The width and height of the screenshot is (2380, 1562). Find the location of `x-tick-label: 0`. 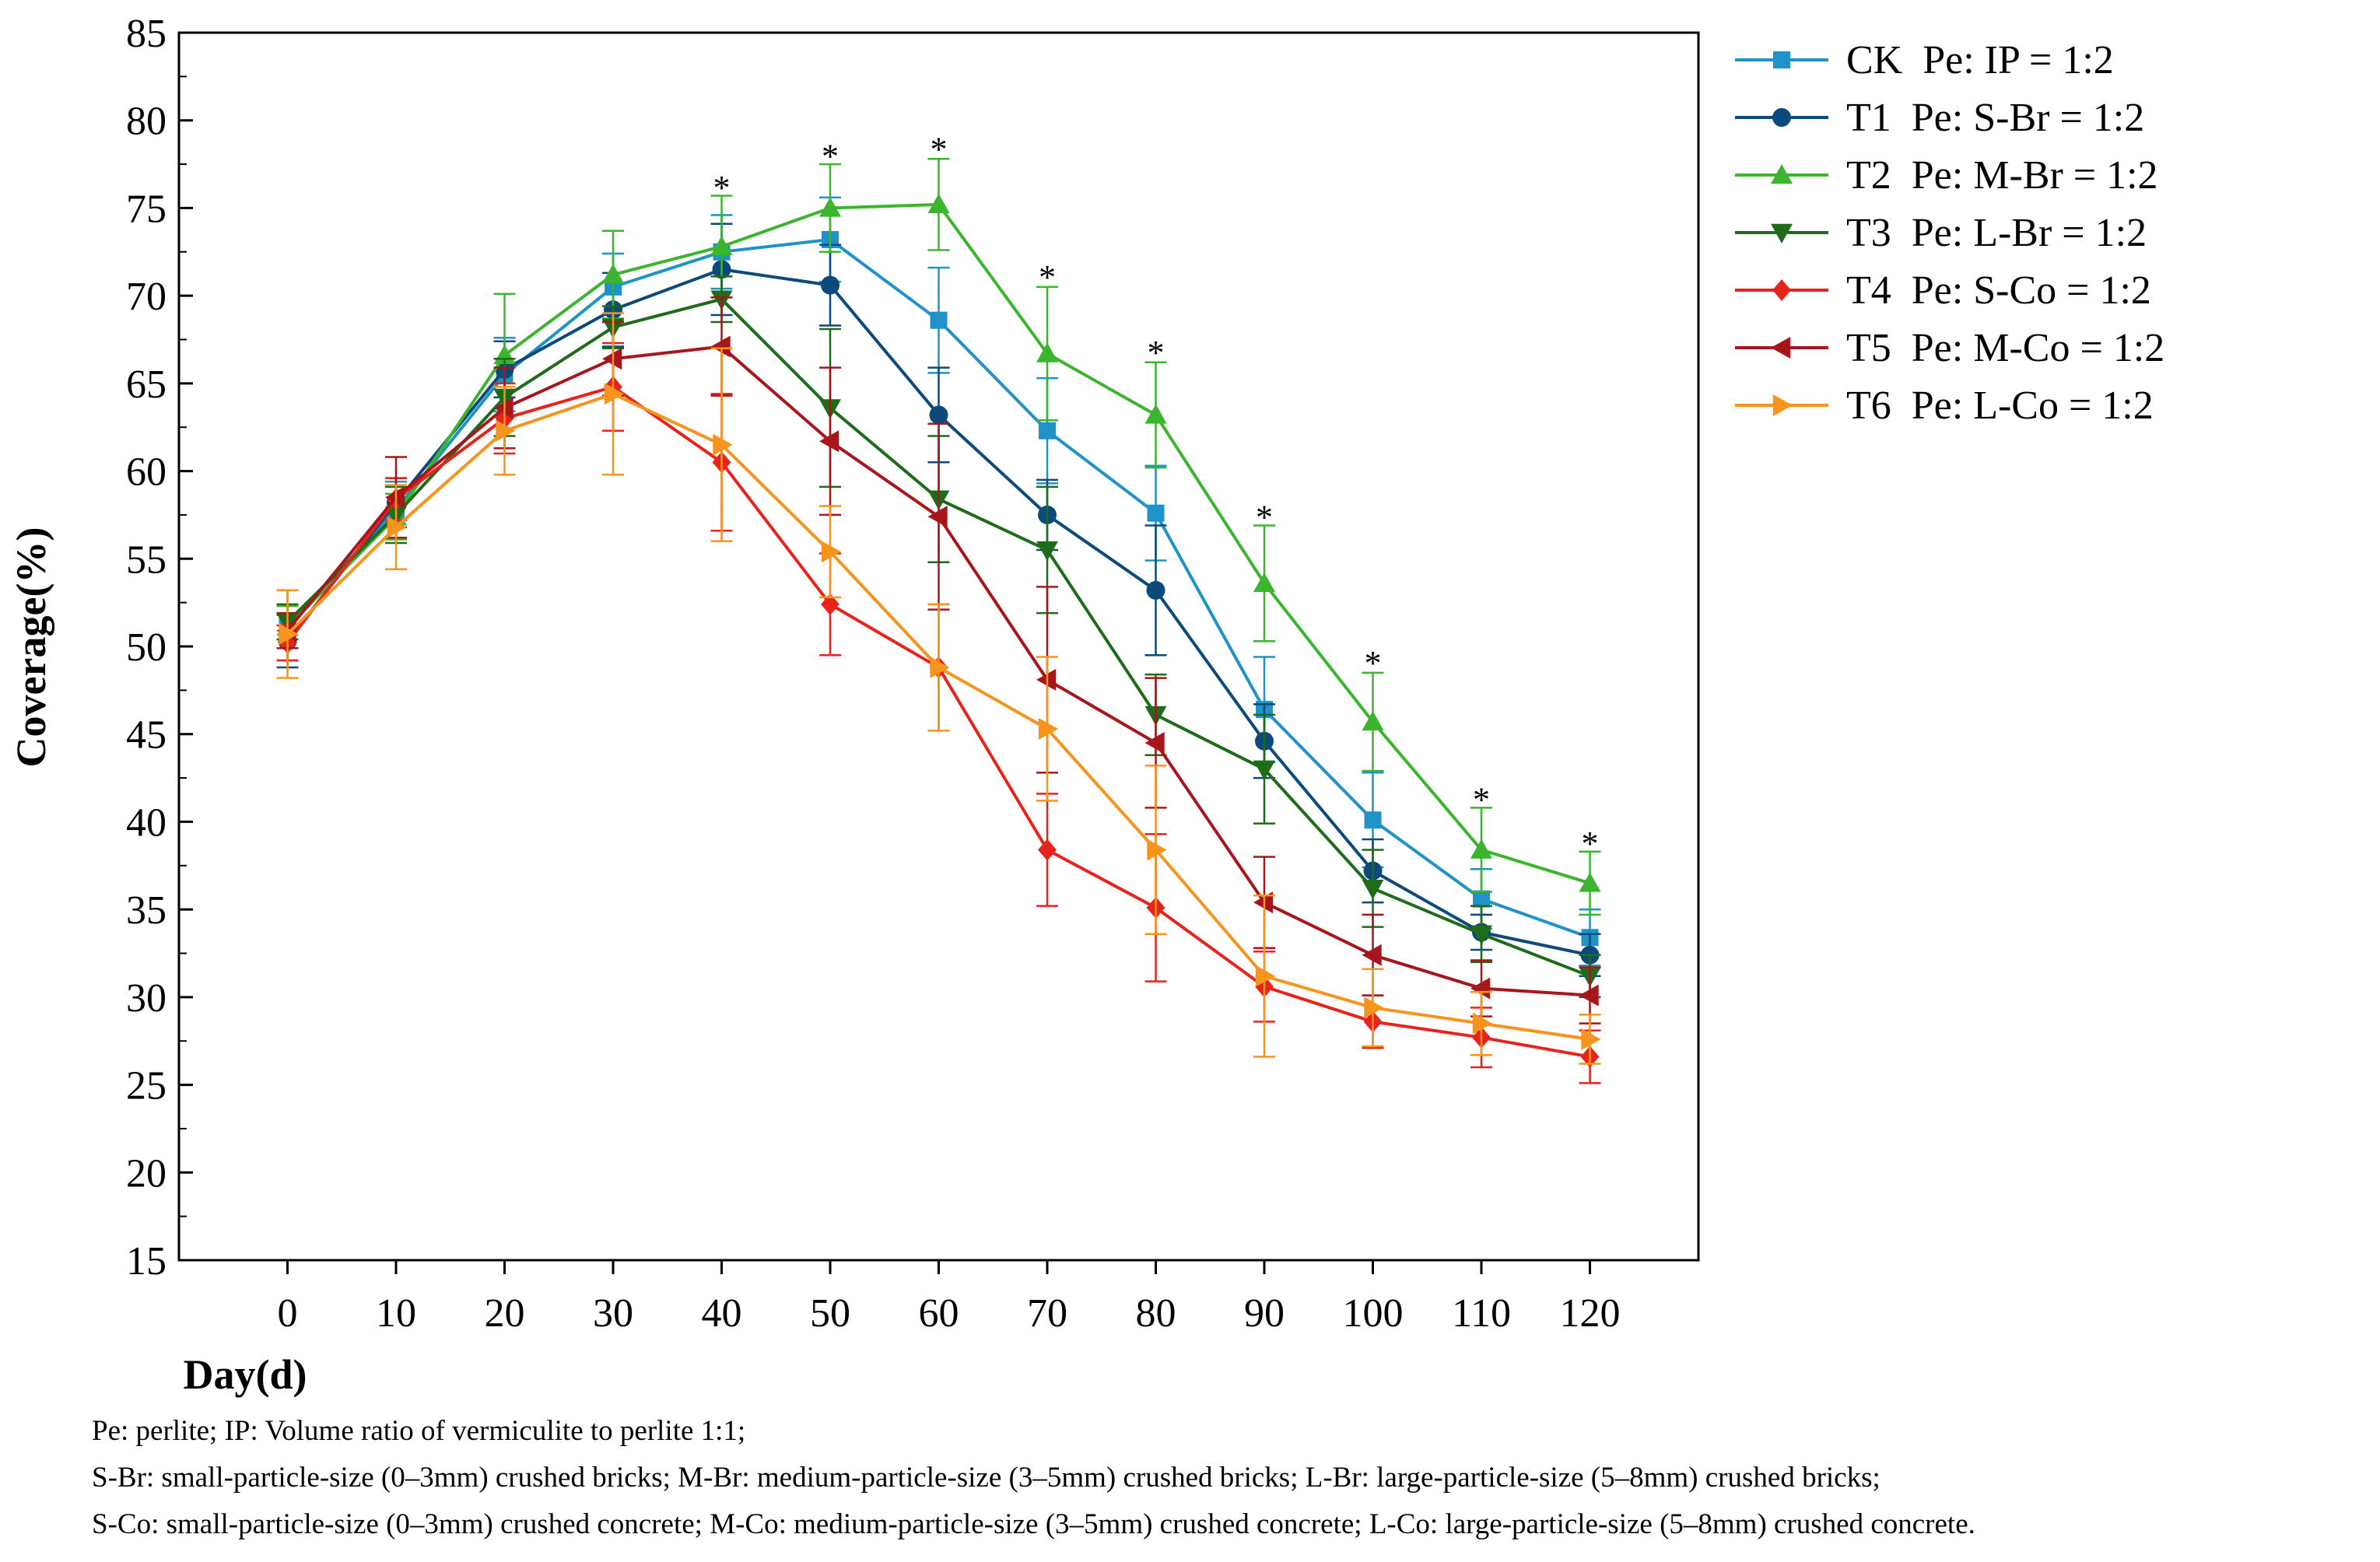

x-tick-label: 0 is located at coordinates (288, 1313).